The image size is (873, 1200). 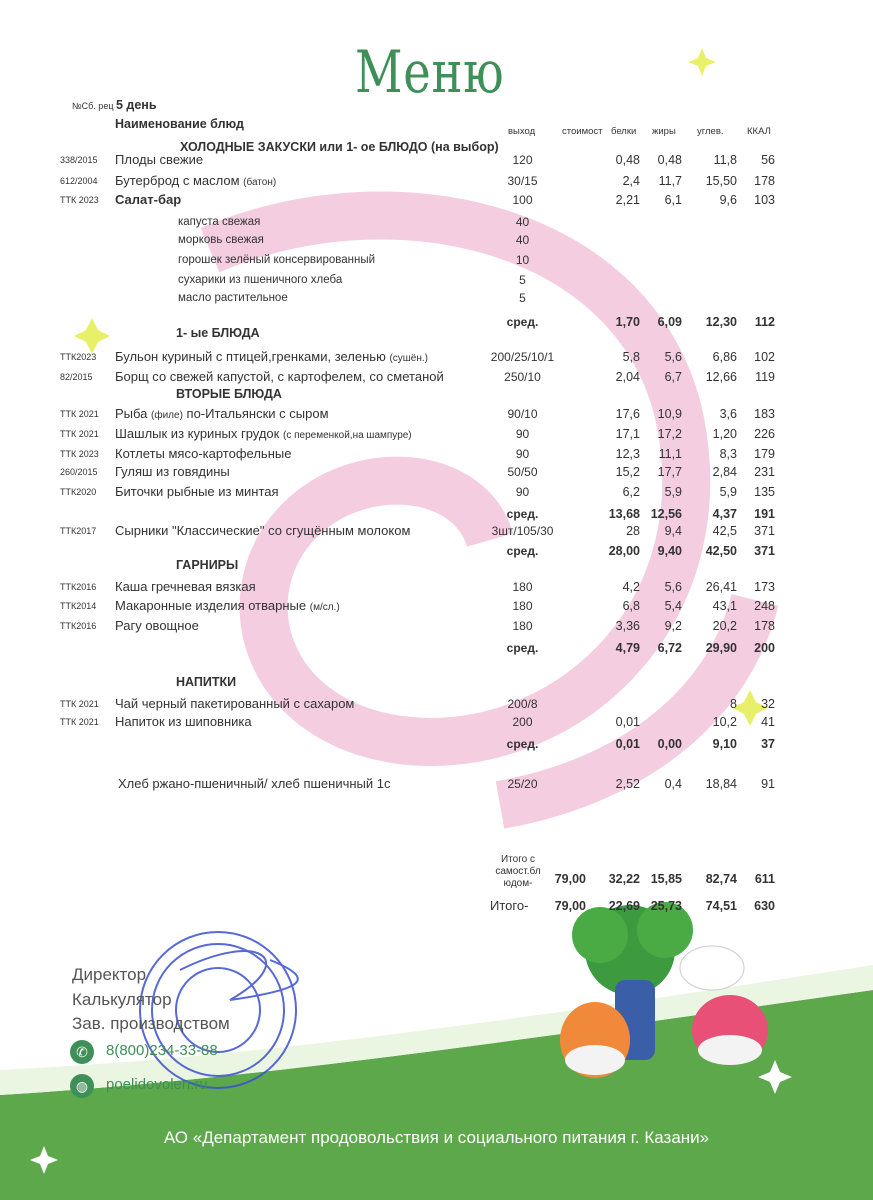 What do you see at coordinates (631, 492) in the screenshot?
I see `protein-value: 6,2` at bounding box center [631, 492].